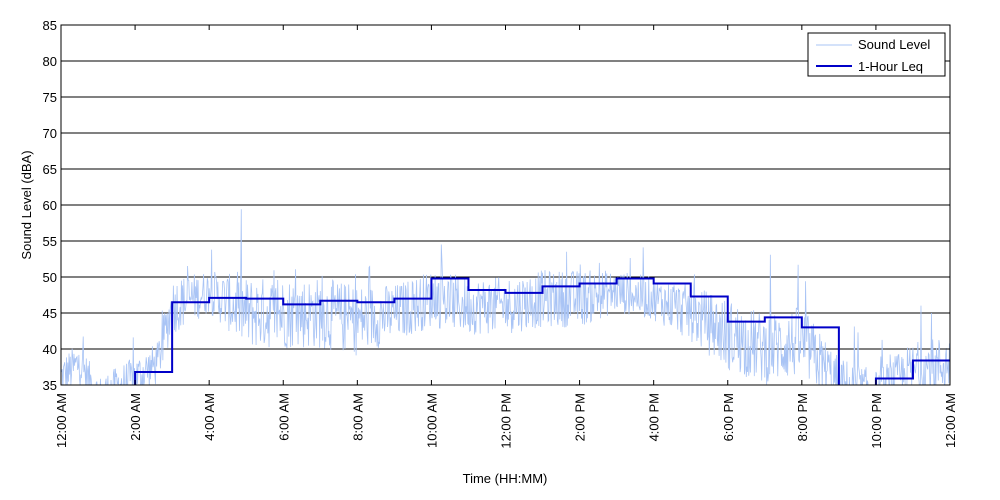 The image size is (1000, 500). Describe the element at coordinates (357, 417) in the screenshot. I see `x-tick-label: 8:00 AM` at that location.